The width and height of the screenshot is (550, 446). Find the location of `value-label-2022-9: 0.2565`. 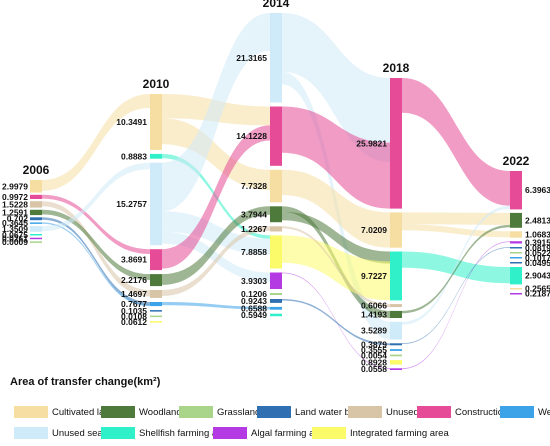

value-label-2022-9: 0.2565 is located at coordinates (537, 289).